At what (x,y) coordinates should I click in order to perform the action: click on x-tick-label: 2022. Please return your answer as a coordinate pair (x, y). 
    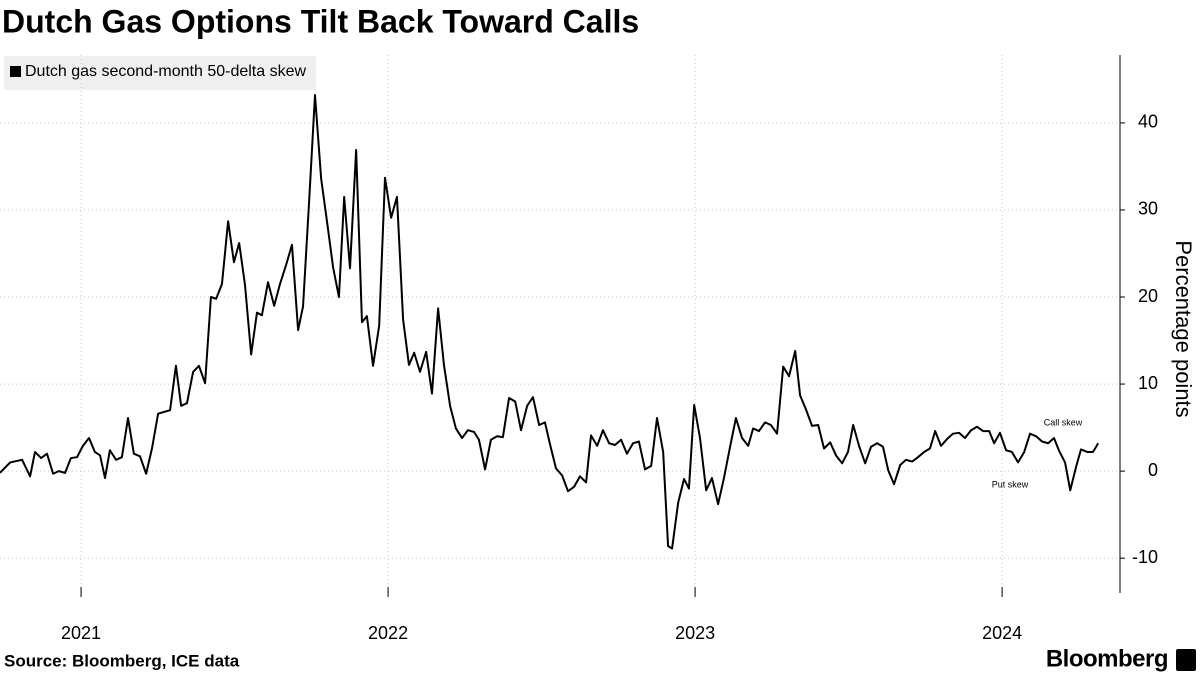
    Looking at the image, I should click on (388, 633).